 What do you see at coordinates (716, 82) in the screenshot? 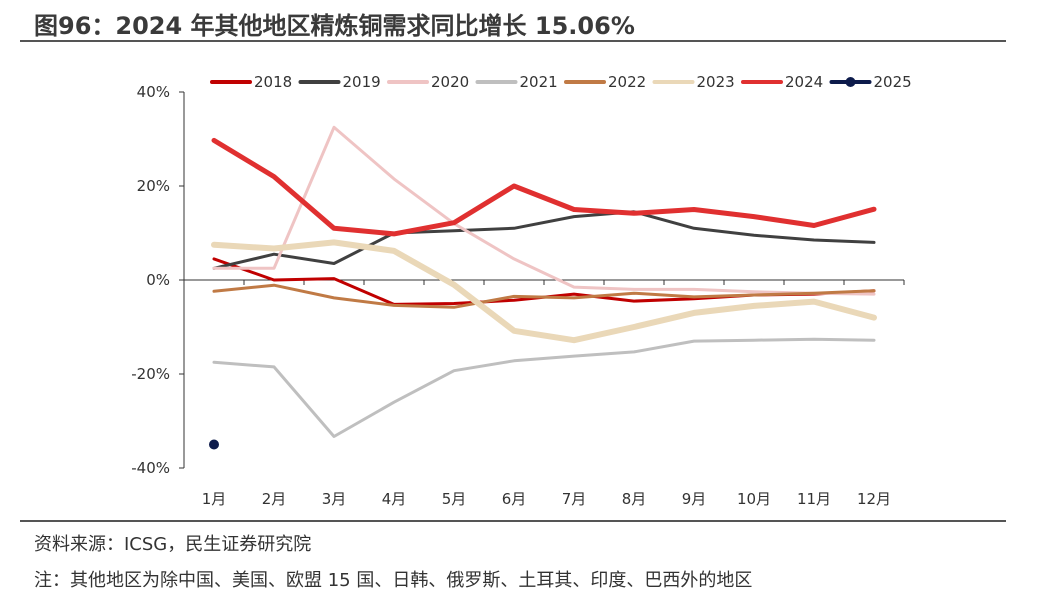
I see `legend-label: 2023` at bounding box center [716, 82].